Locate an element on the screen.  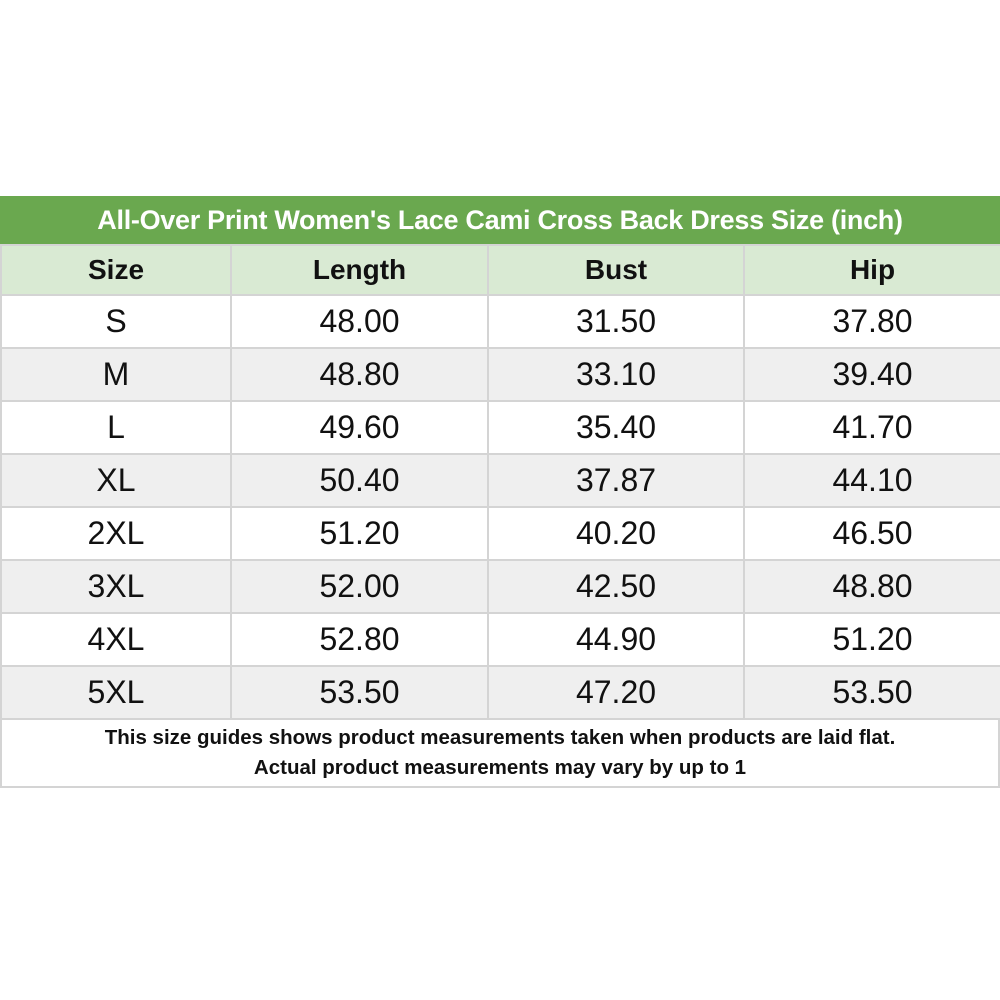
column-header-size: Size is located at coordinates (116, 270).